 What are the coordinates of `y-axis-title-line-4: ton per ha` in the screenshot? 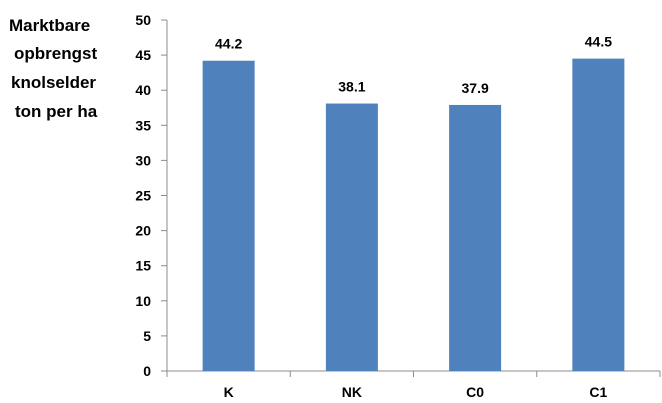 It's located at (56, 111).